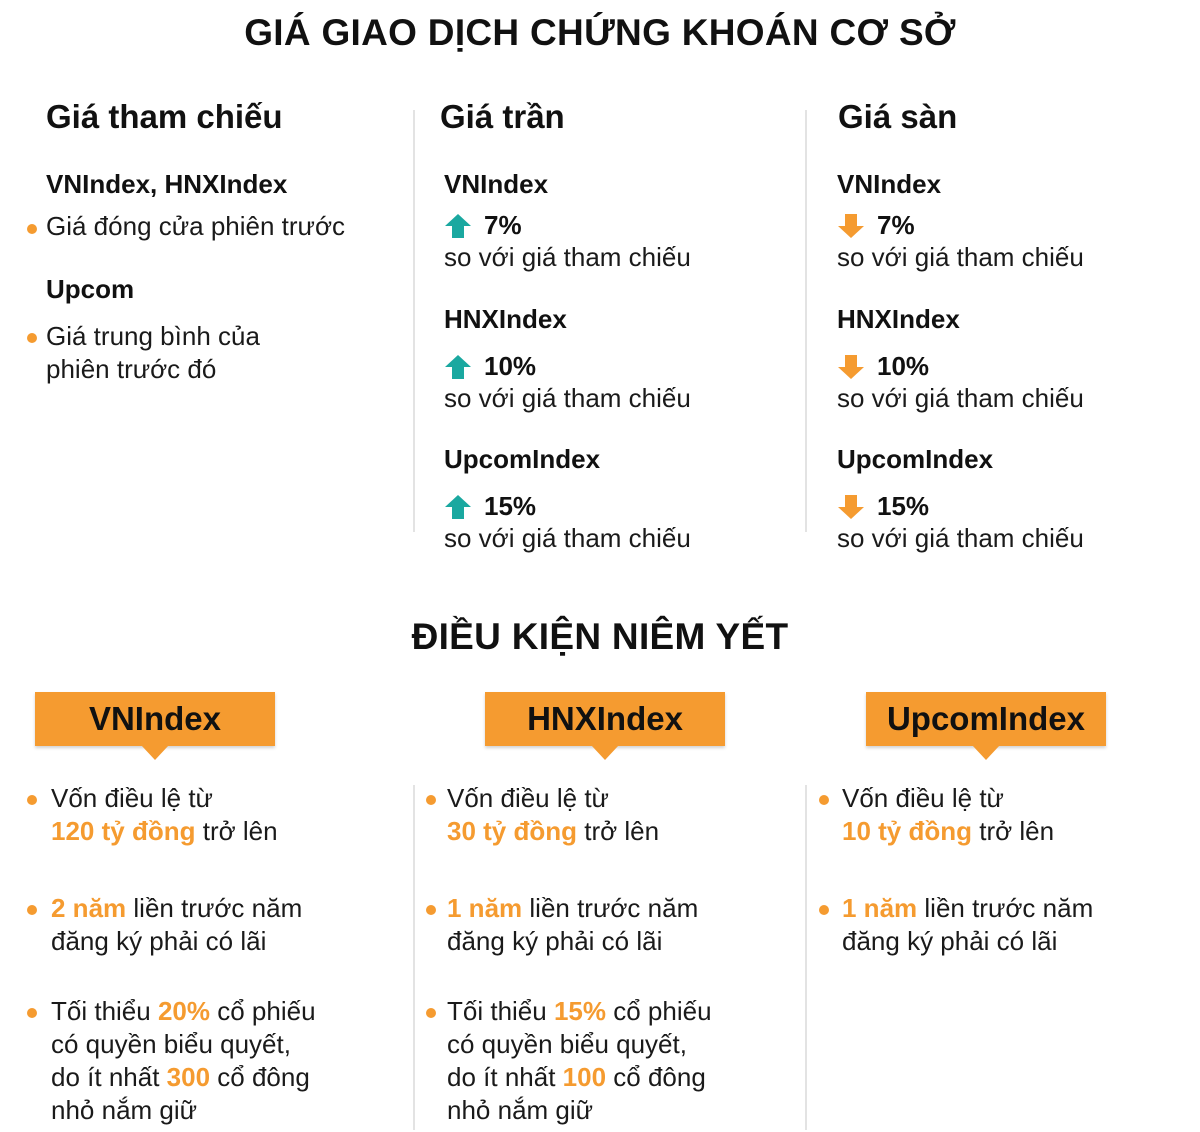  Describe the element at coordinates (153, 353) in the screenshot. I see `reference-group2-bullet: Giá trung bình của phiên trước đó` at that location.